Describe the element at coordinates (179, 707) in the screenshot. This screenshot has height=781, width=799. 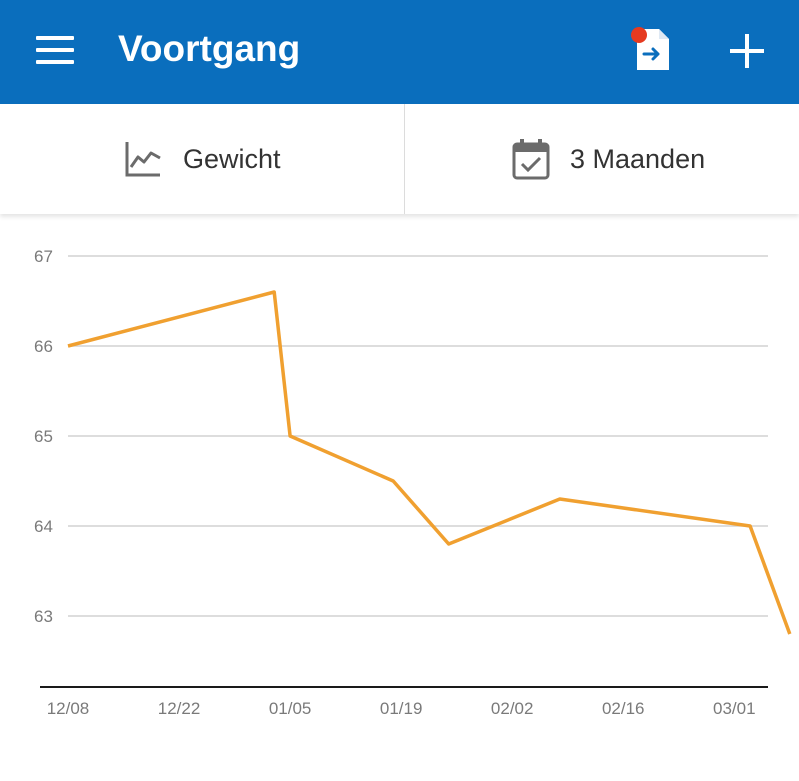
I see `x-tick-label: 12/22` at that location.